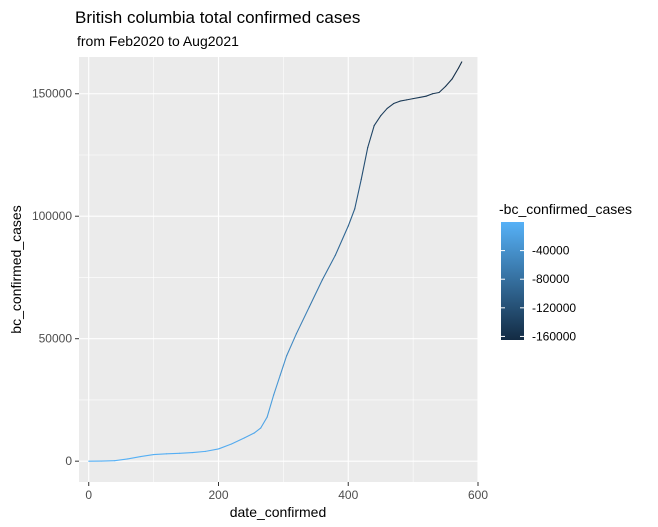 The width and height of the screenshot is (658, 527). What do you see at coordinates (88, 495) in the screenshot?
I see `x-tick-label: 0` at bounding box center [88, 495].